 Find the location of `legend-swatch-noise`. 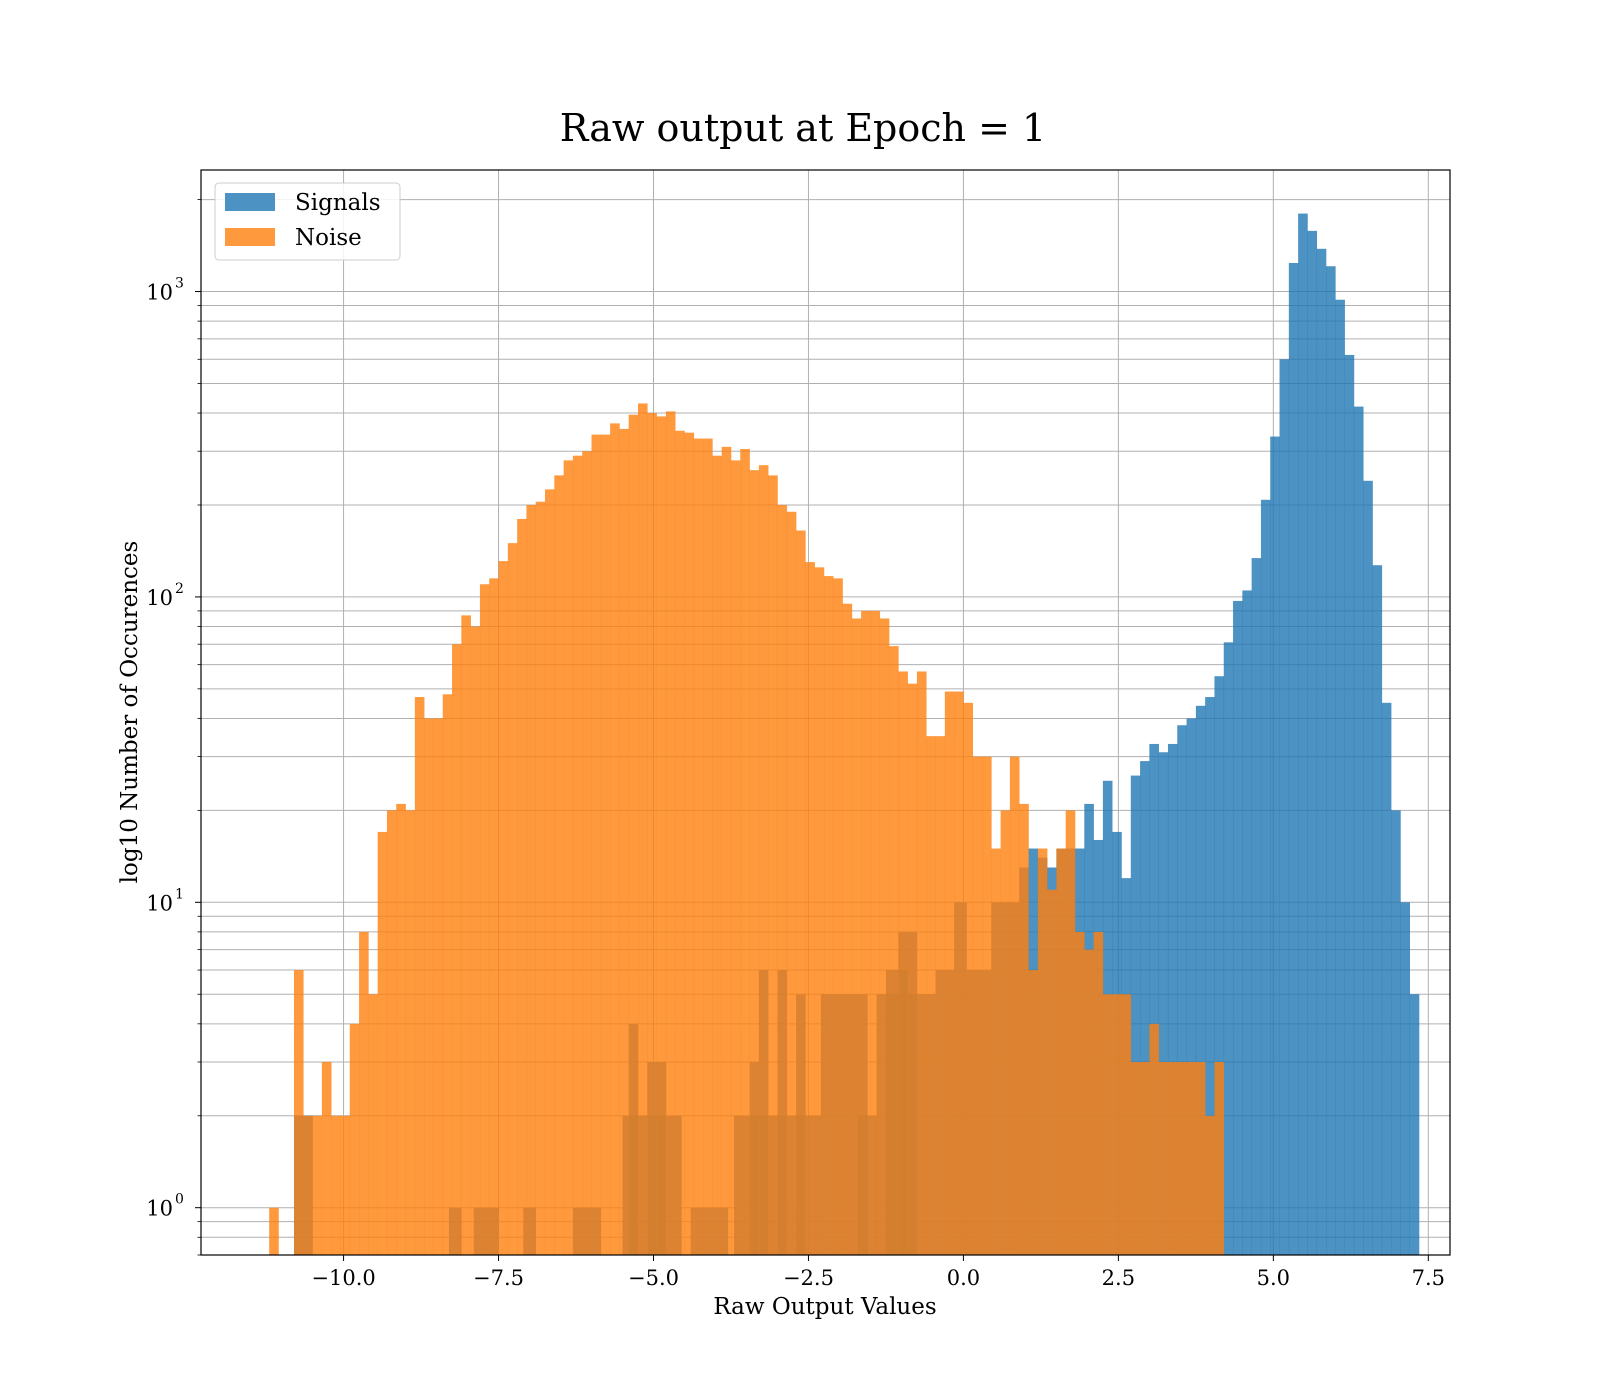

legend-swatch-noise is located at coordinates (250, 237).